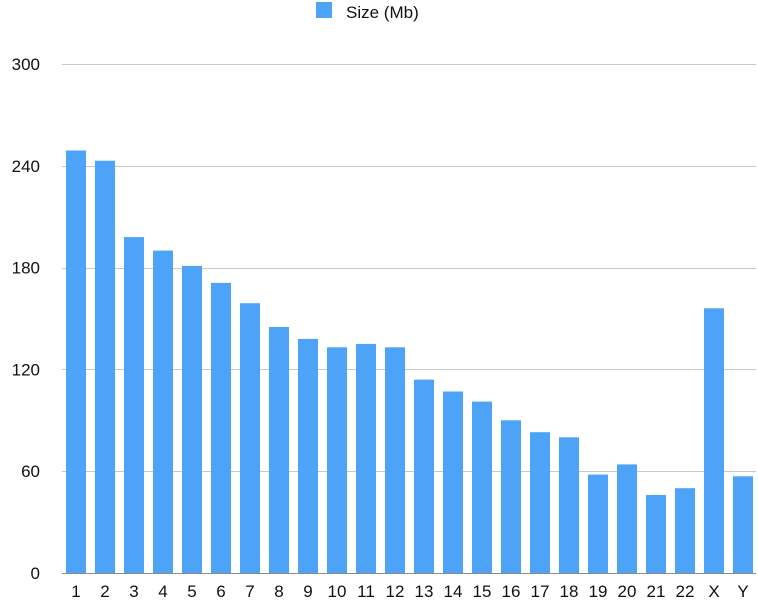 Image resolution: width=758 pixels, height=600 pixels. I want to click on y-tick-label: 240, so click(26, 166).